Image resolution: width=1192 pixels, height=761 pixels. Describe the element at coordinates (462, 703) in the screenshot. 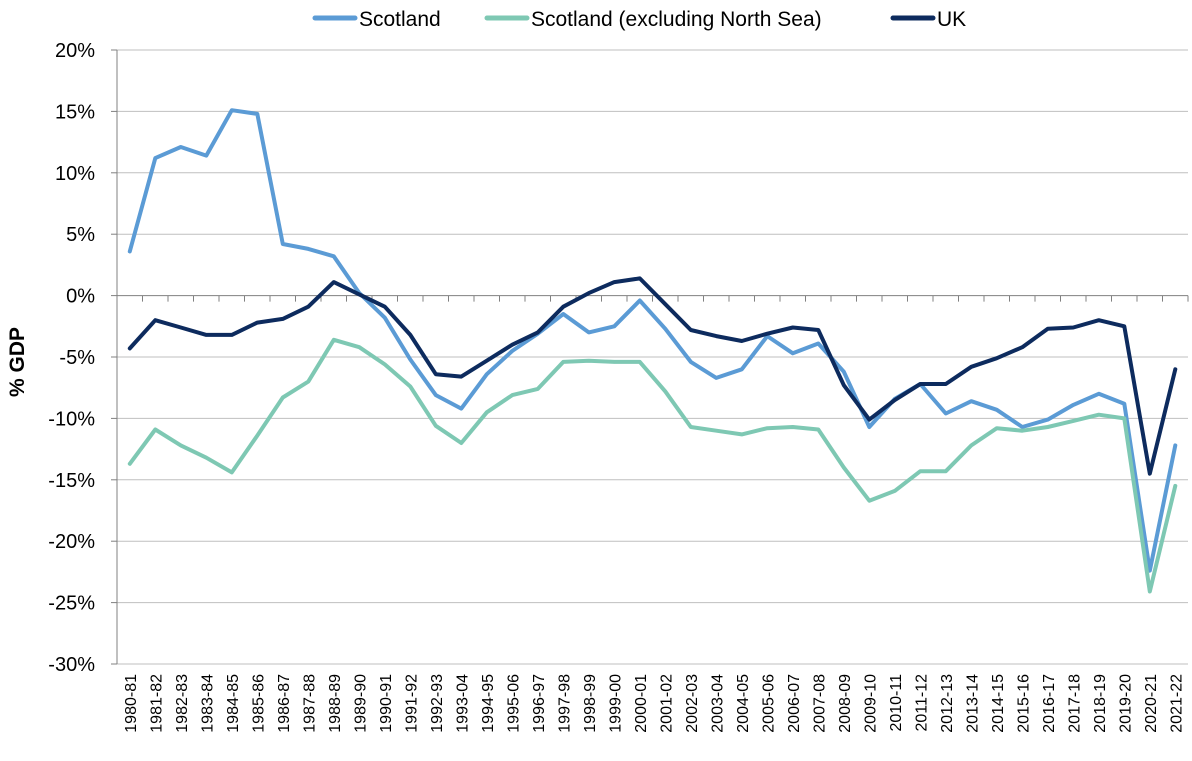

I see `x-tick-label: 1993-04` at that location.